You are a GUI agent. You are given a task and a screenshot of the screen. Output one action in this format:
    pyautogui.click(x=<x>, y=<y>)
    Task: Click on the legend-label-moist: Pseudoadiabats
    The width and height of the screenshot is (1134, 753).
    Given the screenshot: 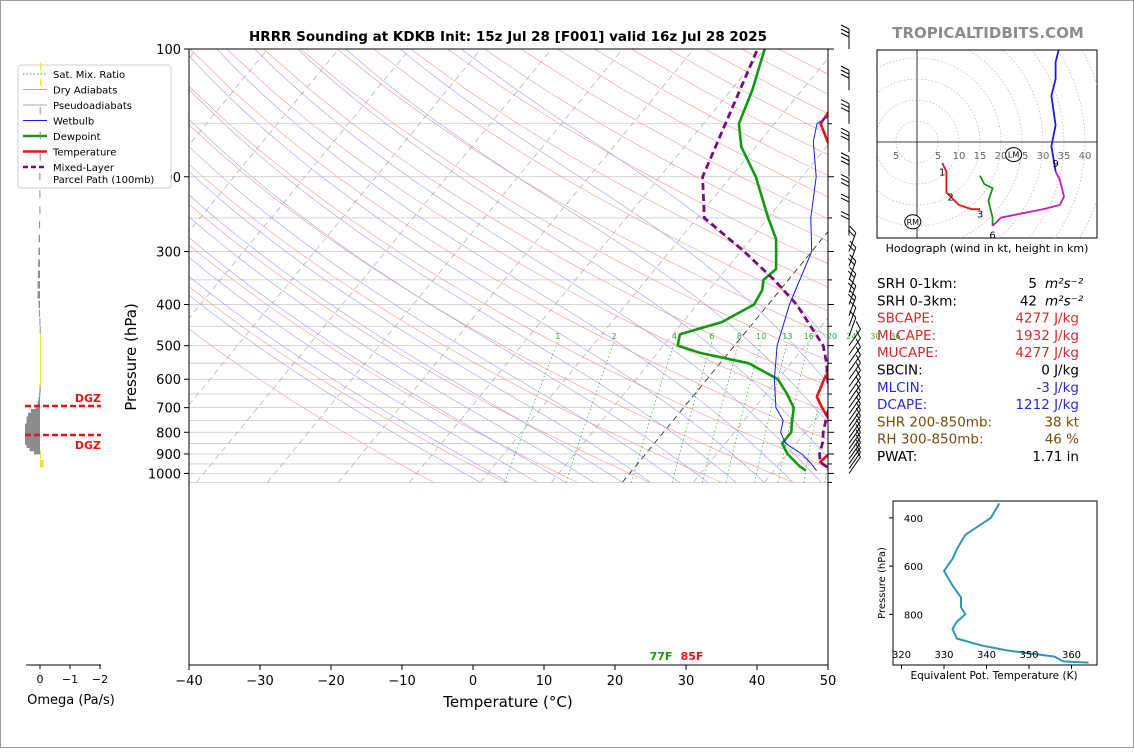 What is the action you would take?
    pyautogui.click(x=92, y=106)
    